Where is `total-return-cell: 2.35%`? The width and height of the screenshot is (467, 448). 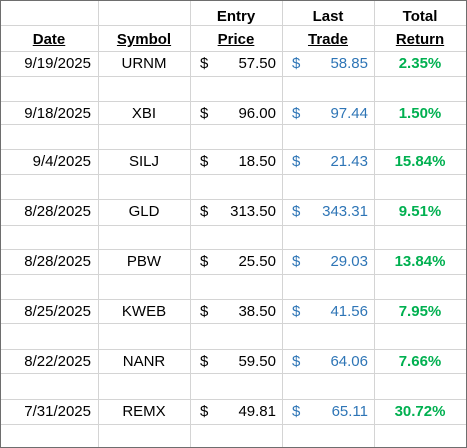
total-return-cell: 2.35% is located at coordinates (420, 63).